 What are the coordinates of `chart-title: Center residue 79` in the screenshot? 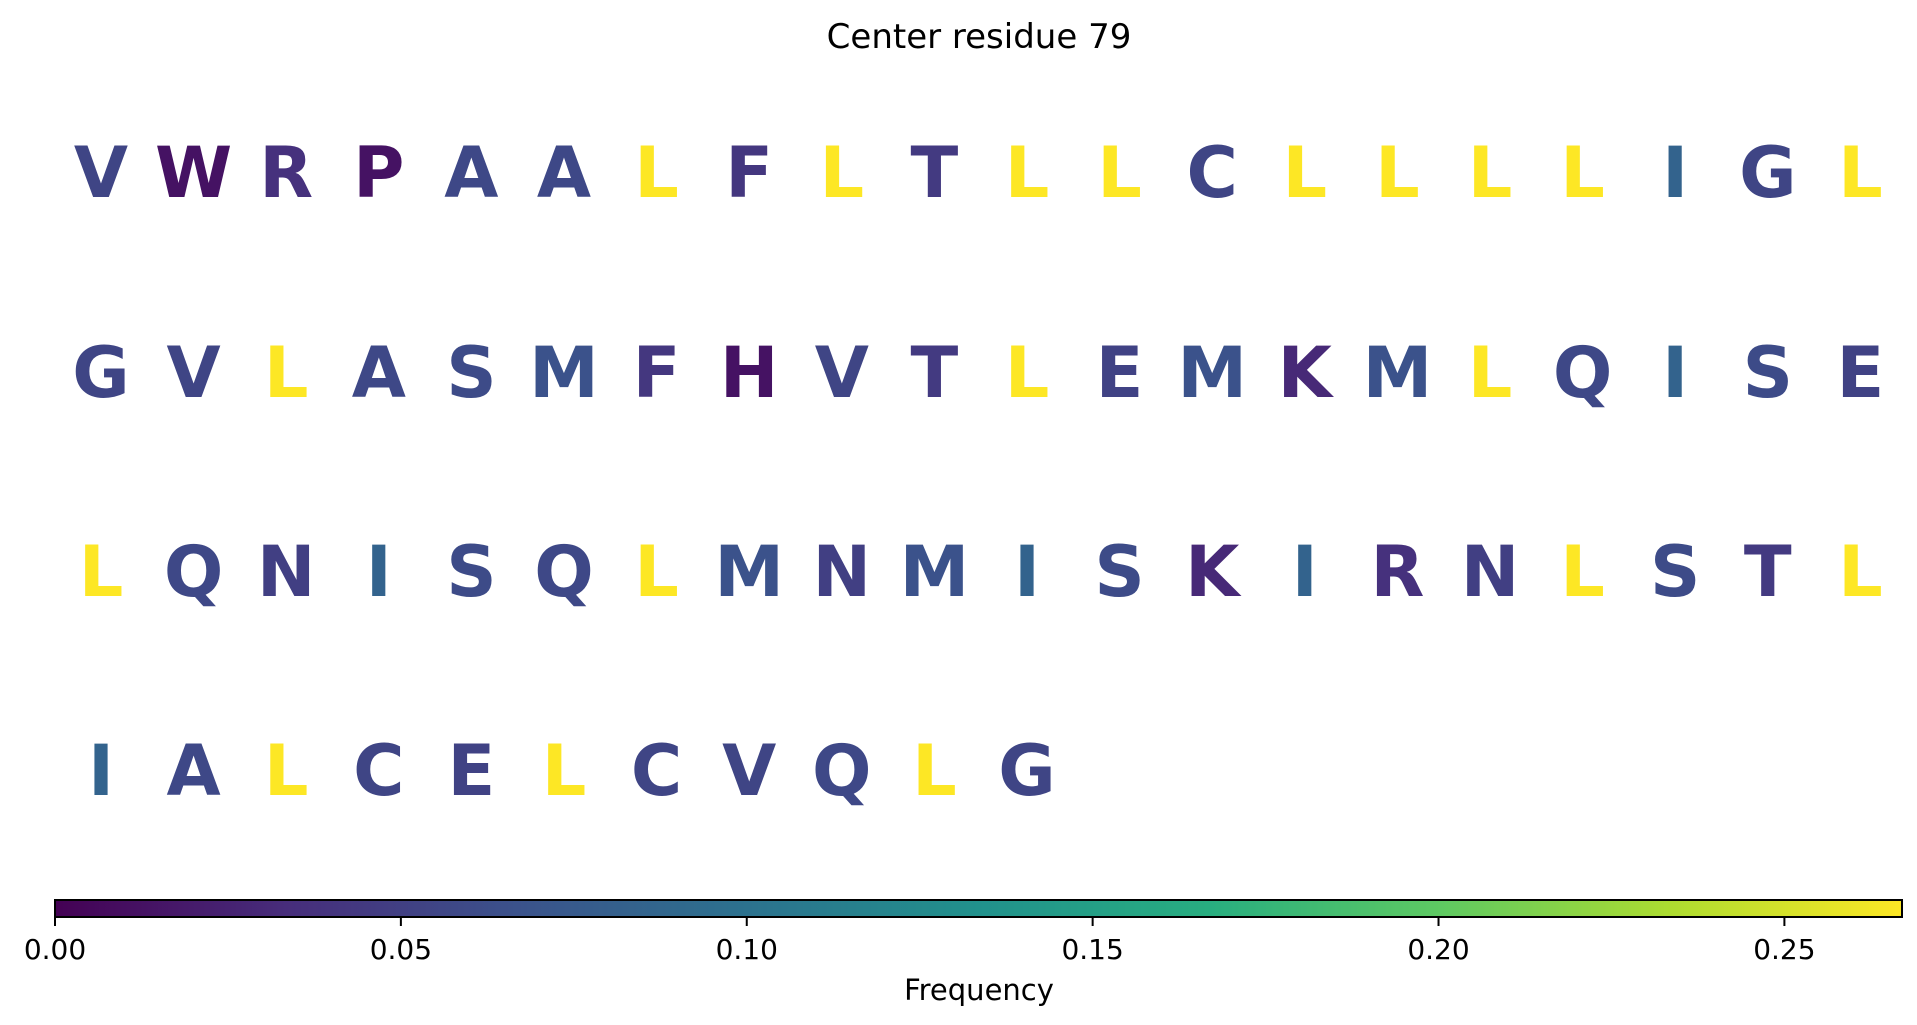 It's located at (979, 37).